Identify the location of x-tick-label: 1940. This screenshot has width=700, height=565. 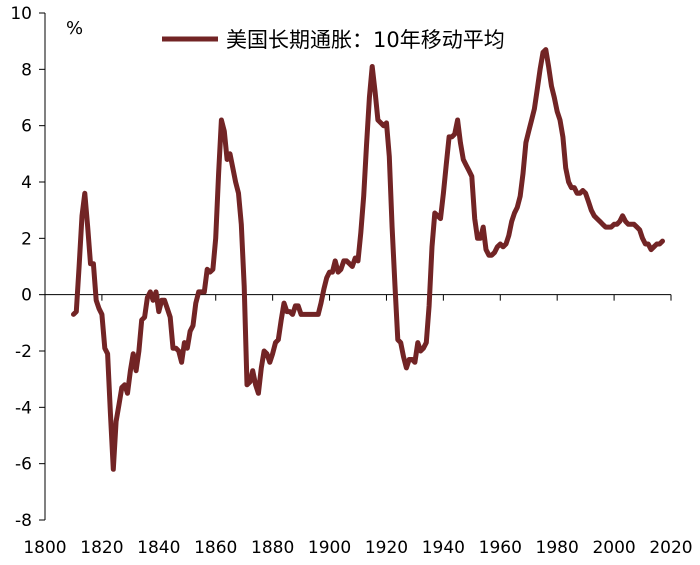
(443, 548).